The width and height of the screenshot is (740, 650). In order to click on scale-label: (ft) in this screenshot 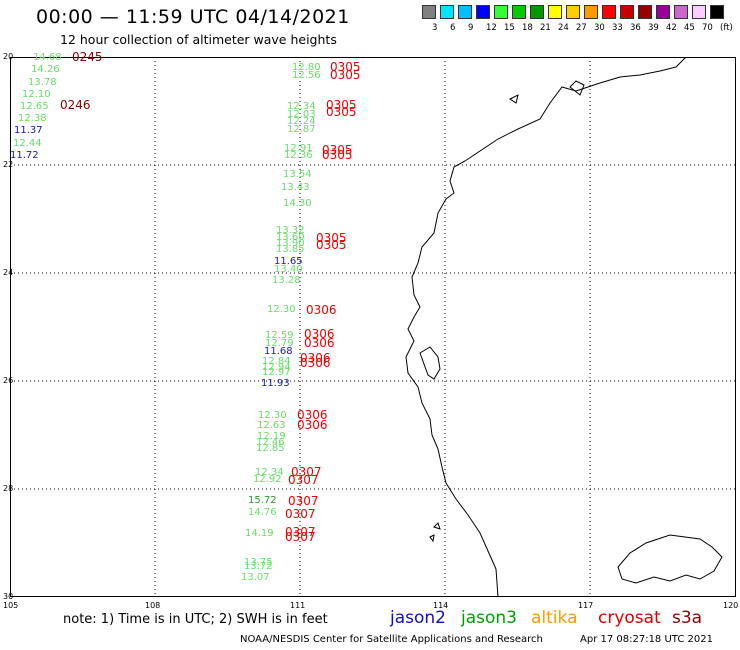, I will do `click(726, 28)`.